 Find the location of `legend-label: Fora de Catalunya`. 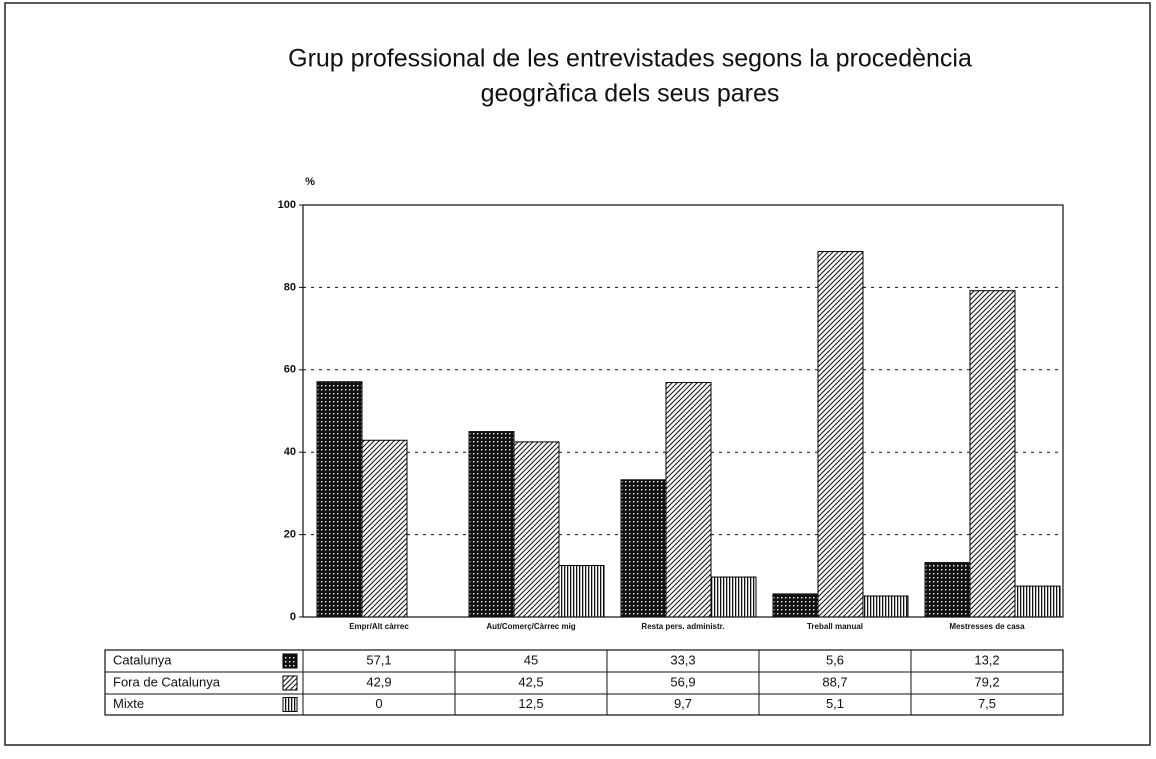

legend-label: Fora de Catalunya is located at coordinates (167, 681).